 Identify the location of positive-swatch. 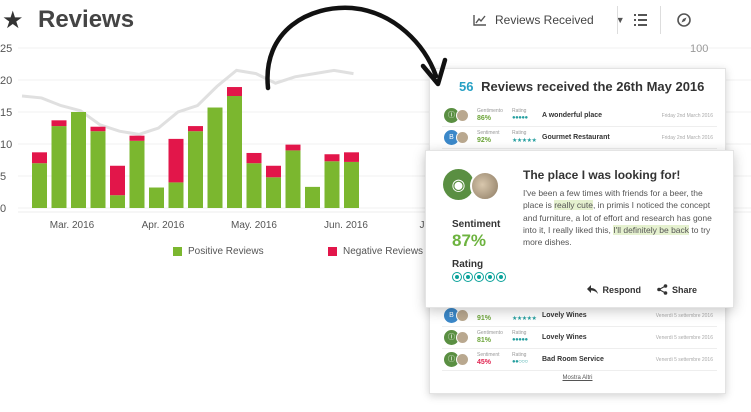
(177, 251).